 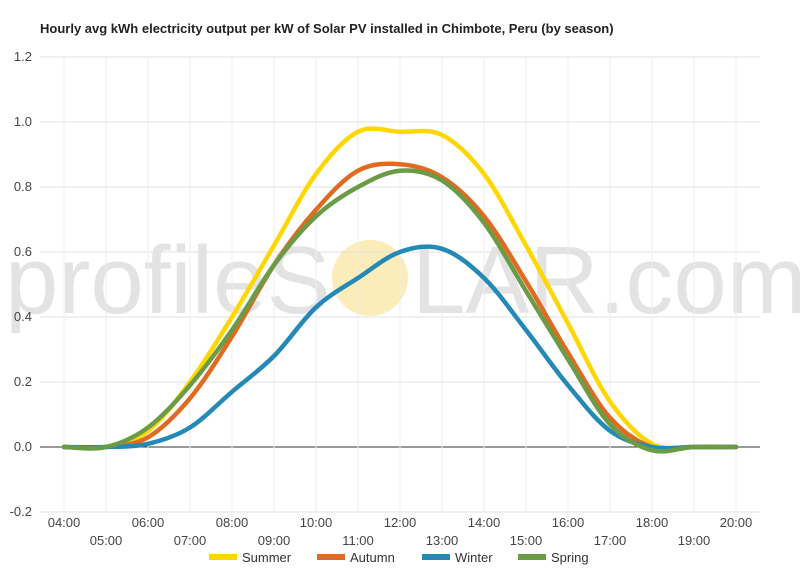 I want to click on legend-label: Autumn, so click(x=372, y=557).